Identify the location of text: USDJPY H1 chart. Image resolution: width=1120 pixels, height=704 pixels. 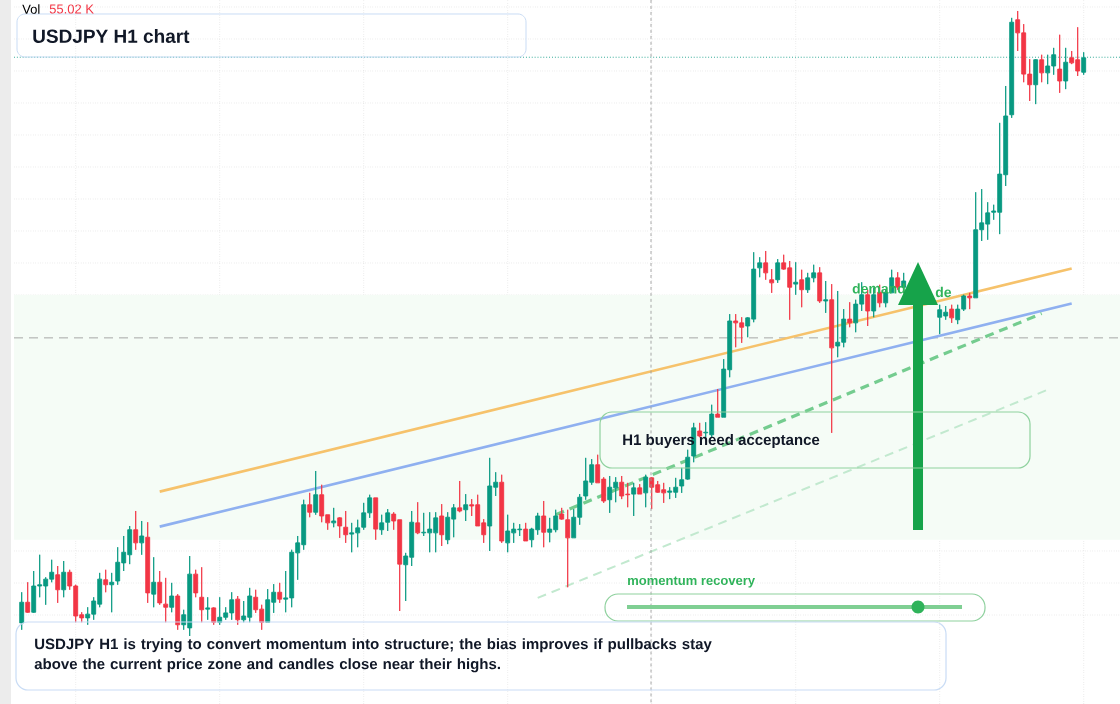
(111, 36).